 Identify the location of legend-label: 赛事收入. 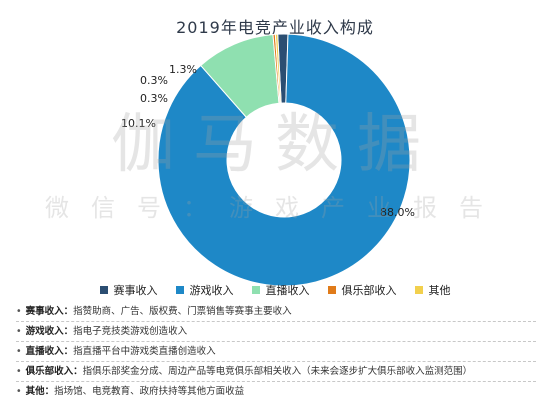
(135, 290).